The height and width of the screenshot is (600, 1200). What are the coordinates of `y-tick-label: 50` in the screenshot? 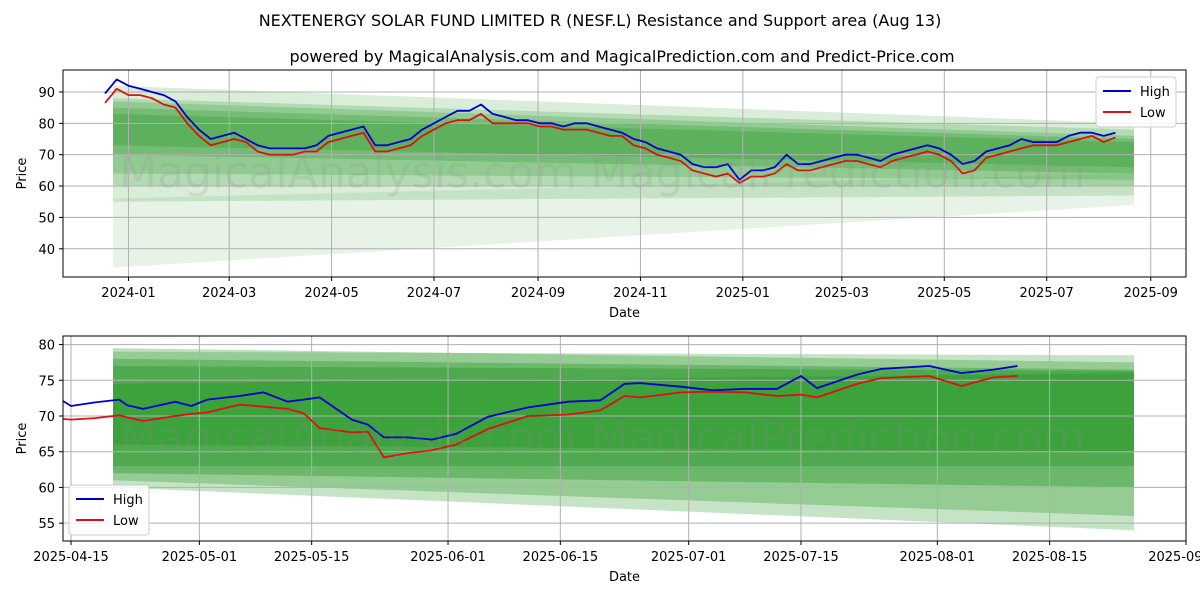 It's located at (46, 218).